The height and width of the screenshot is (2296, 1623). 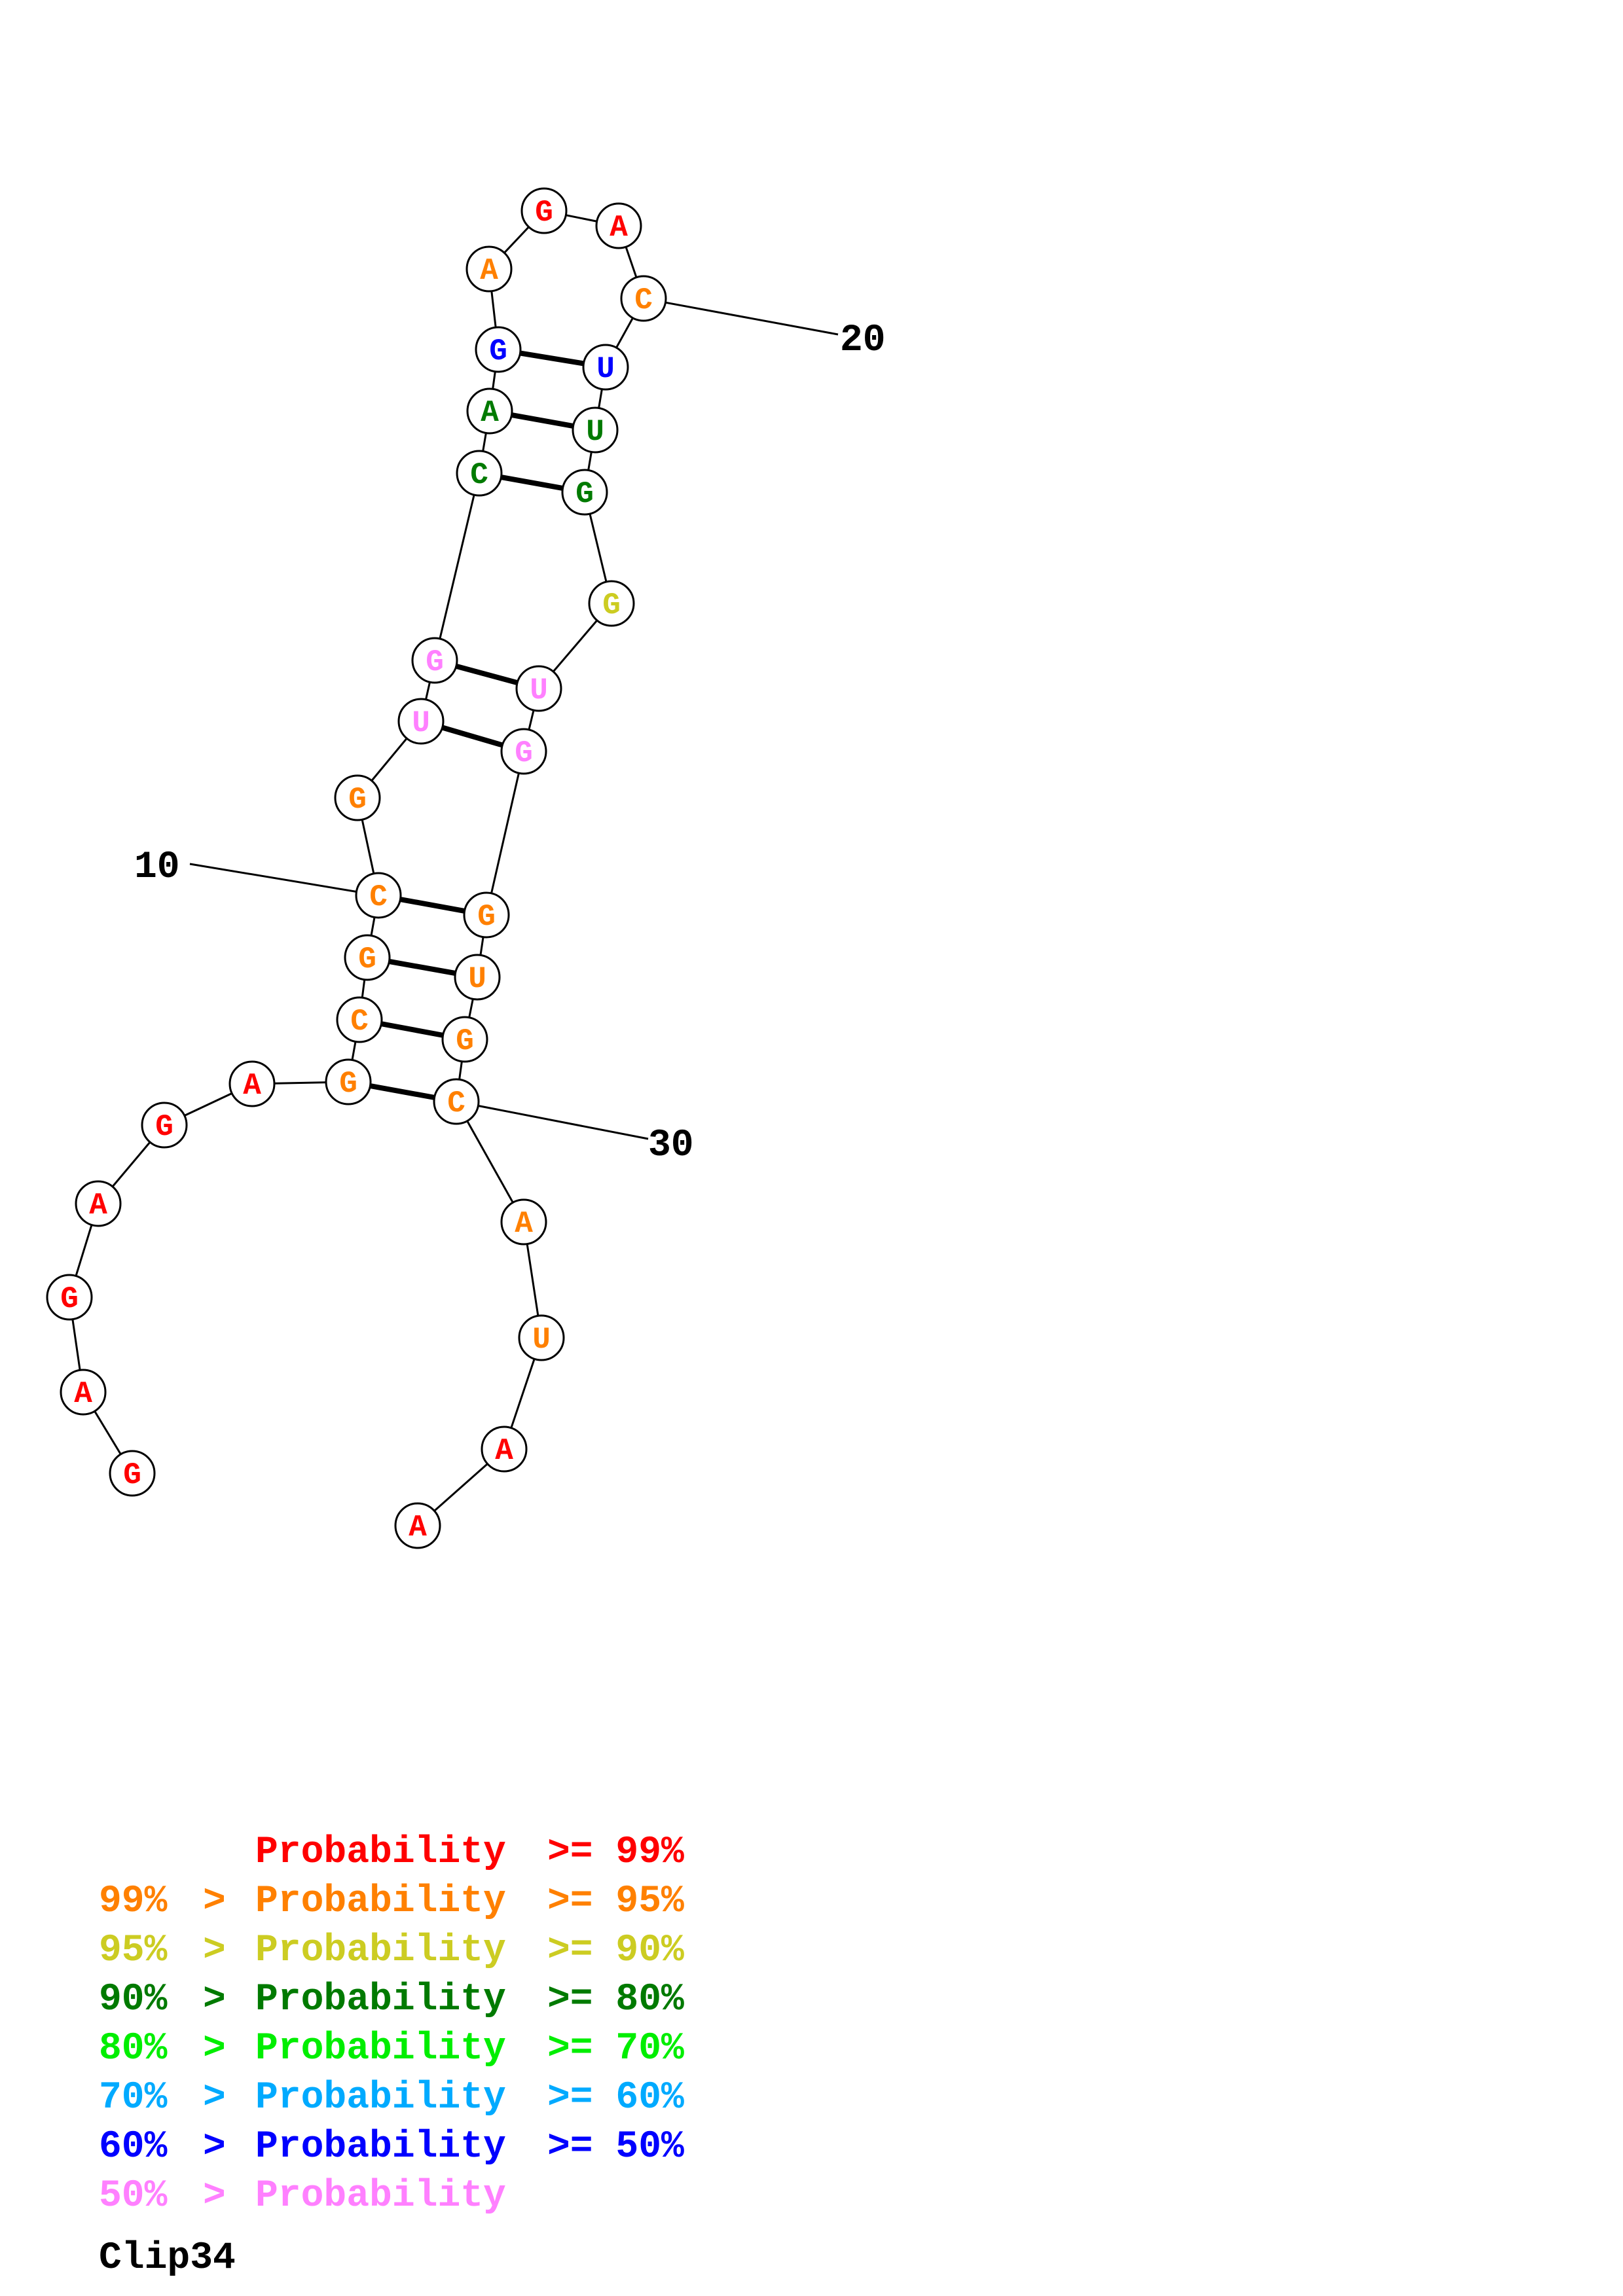 I want to click on nucleotide-26: G, so click(x=523, y=751).